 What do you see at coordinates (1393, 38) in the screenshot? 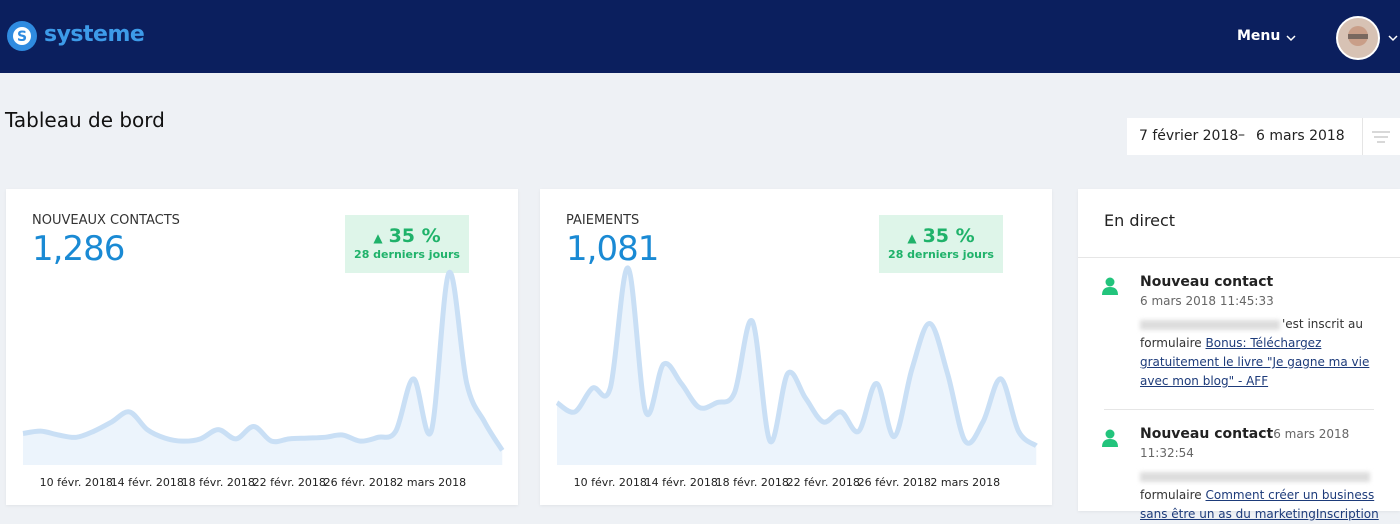
I see `avatar-caret` at bounding box center [1393, 38].